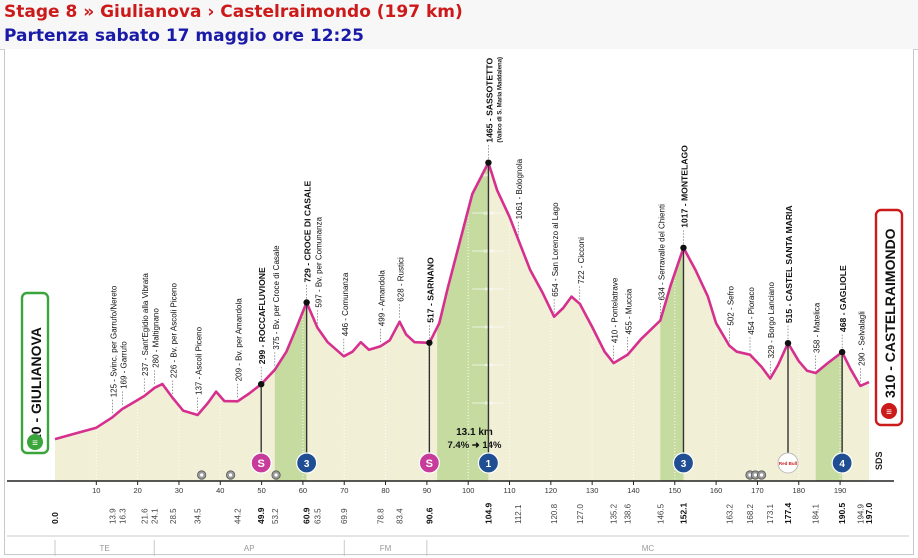 The image size is (918, 558). Describe the element at coordinates (113, 341) in the screenshot. I see `waypoint-label: 125 - Svinc. per Garrufo/Nereto` at that location.